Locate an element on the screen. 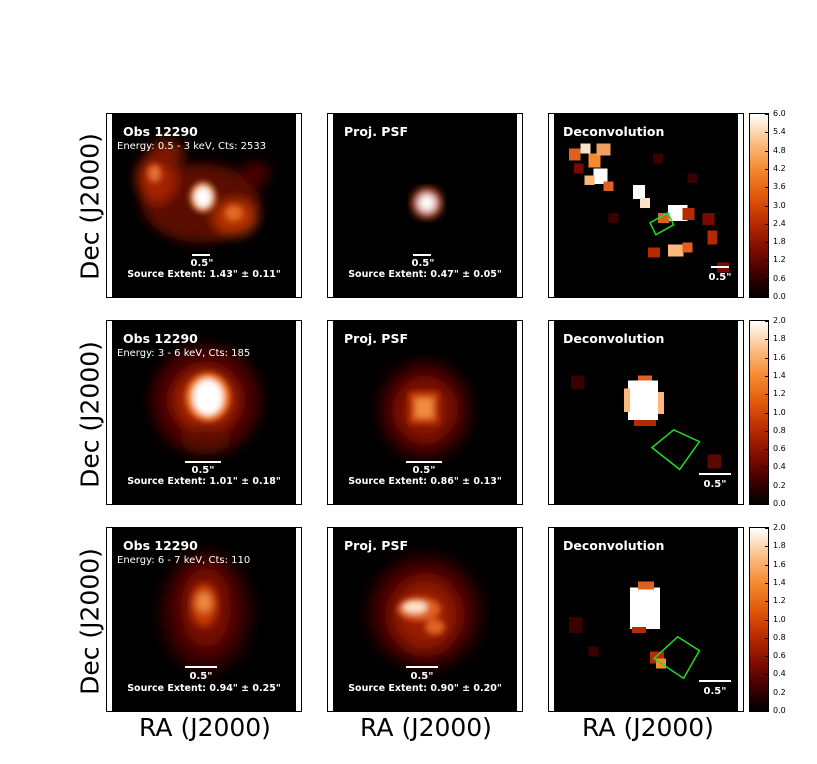 The height and width of the screenshot is (764, 817). obs-image-row2 is located at coordinates (206, 400).